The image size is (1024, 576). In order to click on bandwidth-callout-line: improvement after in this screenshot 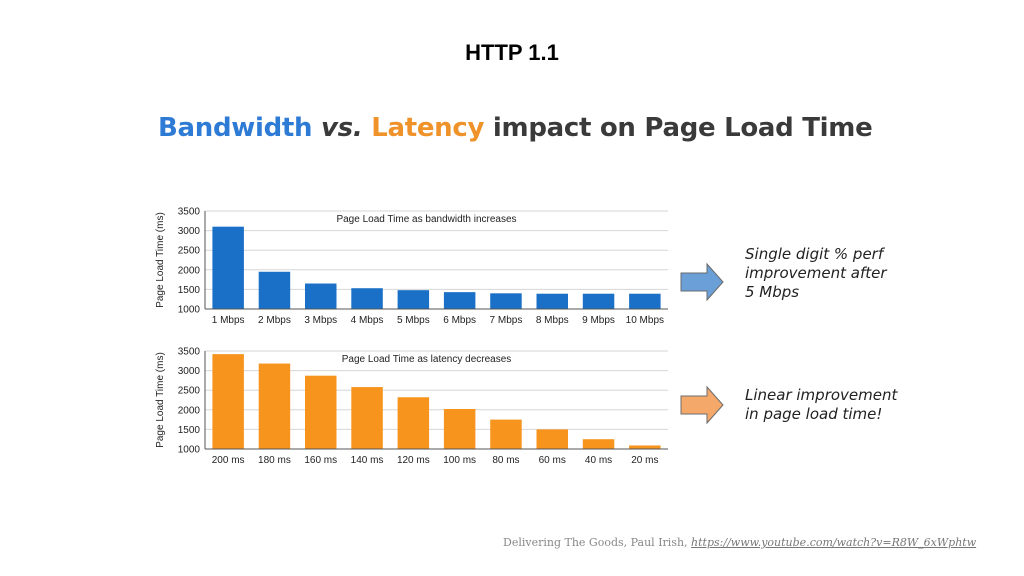, I will do `click(816, 273)`.